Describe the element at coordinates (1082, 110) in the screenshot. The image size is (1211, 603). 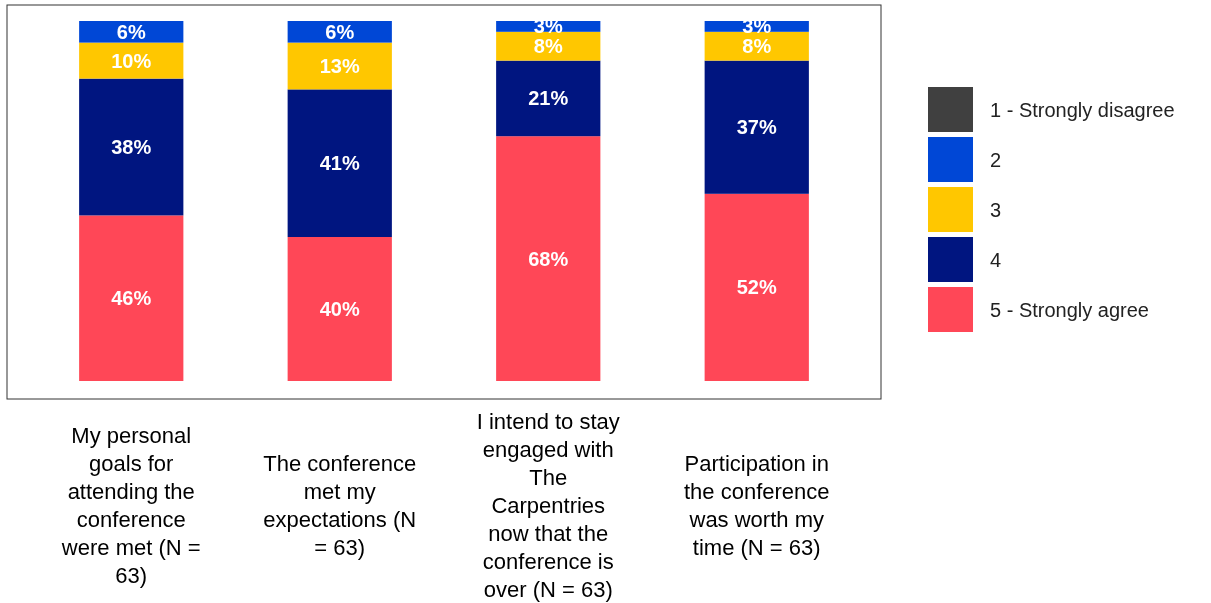
I see `legend-label: 1 - Strongly disagree` at that location.